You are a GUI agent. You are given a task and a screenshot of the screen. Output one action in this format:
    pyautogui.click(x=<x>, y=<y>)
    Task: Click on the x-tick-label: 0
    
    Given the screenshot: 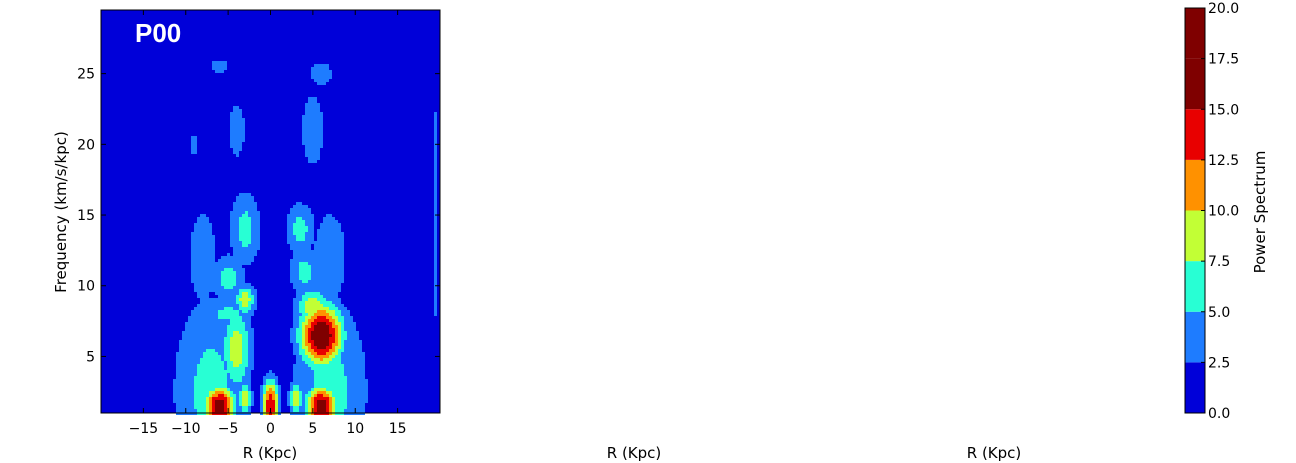 What is the action you would take?
    pyautogui.click(x=270, y=429)
    